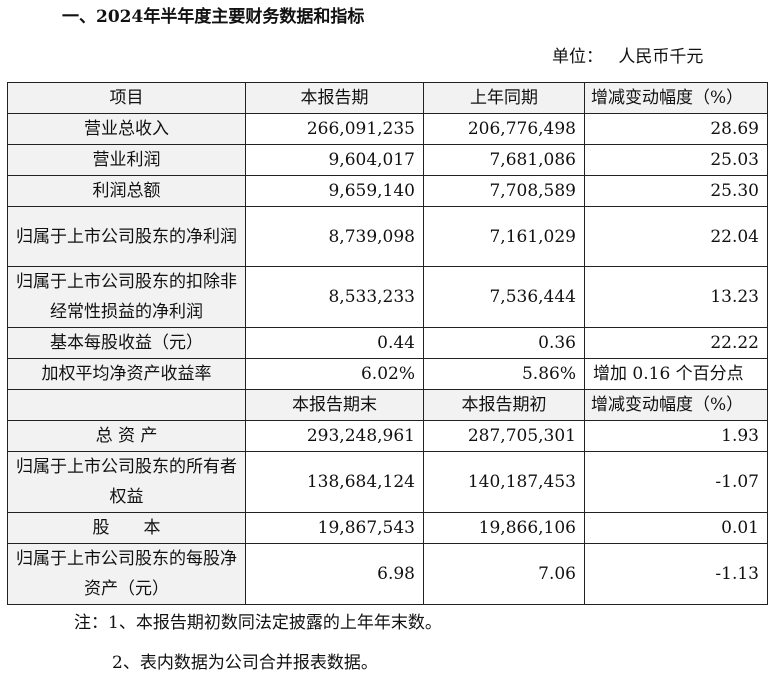  I want to click on table-header-row: 项目 本报告期 上年同期 增减变动幅度（%）, so click(387, 98).